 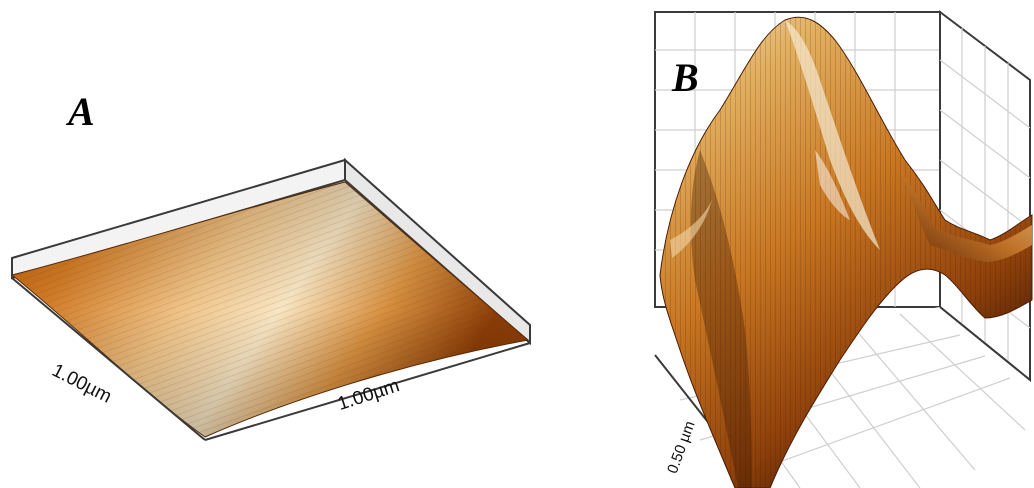 I want to click on panel-a-label: A, so click(x=81, y=111).